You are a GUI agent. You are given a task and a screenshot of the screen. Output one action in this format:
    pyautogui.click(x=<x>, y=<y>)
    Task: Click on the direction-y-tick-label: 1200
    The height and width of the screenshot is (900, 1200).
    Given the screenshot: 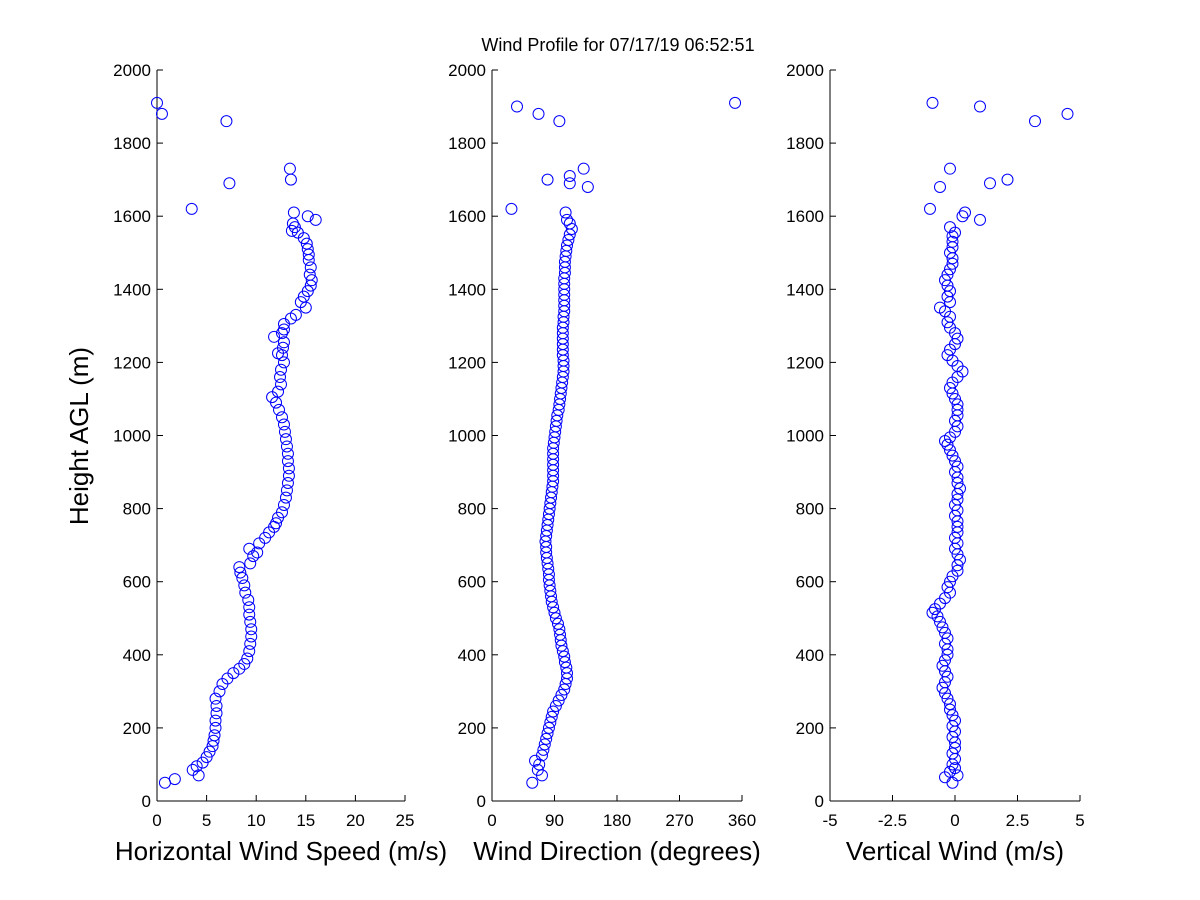 What is the action you would take?
    pyautogui.click(x=467, y=362)
    